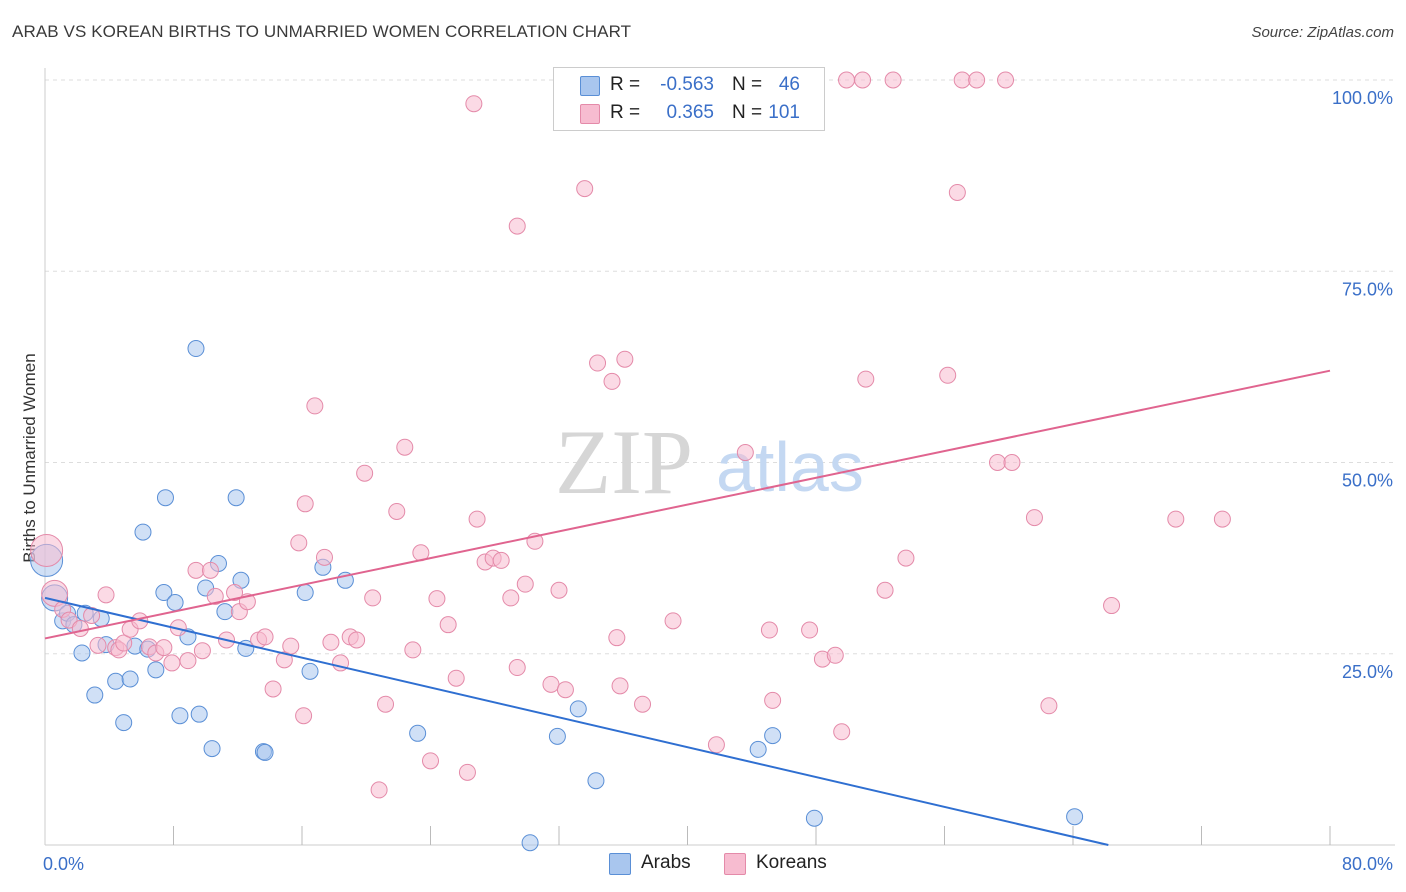  What do you see at coordinates (690, 112) in the screenshot?
I see `legend-r-value: 0.365` at bounding box center [690, 112].